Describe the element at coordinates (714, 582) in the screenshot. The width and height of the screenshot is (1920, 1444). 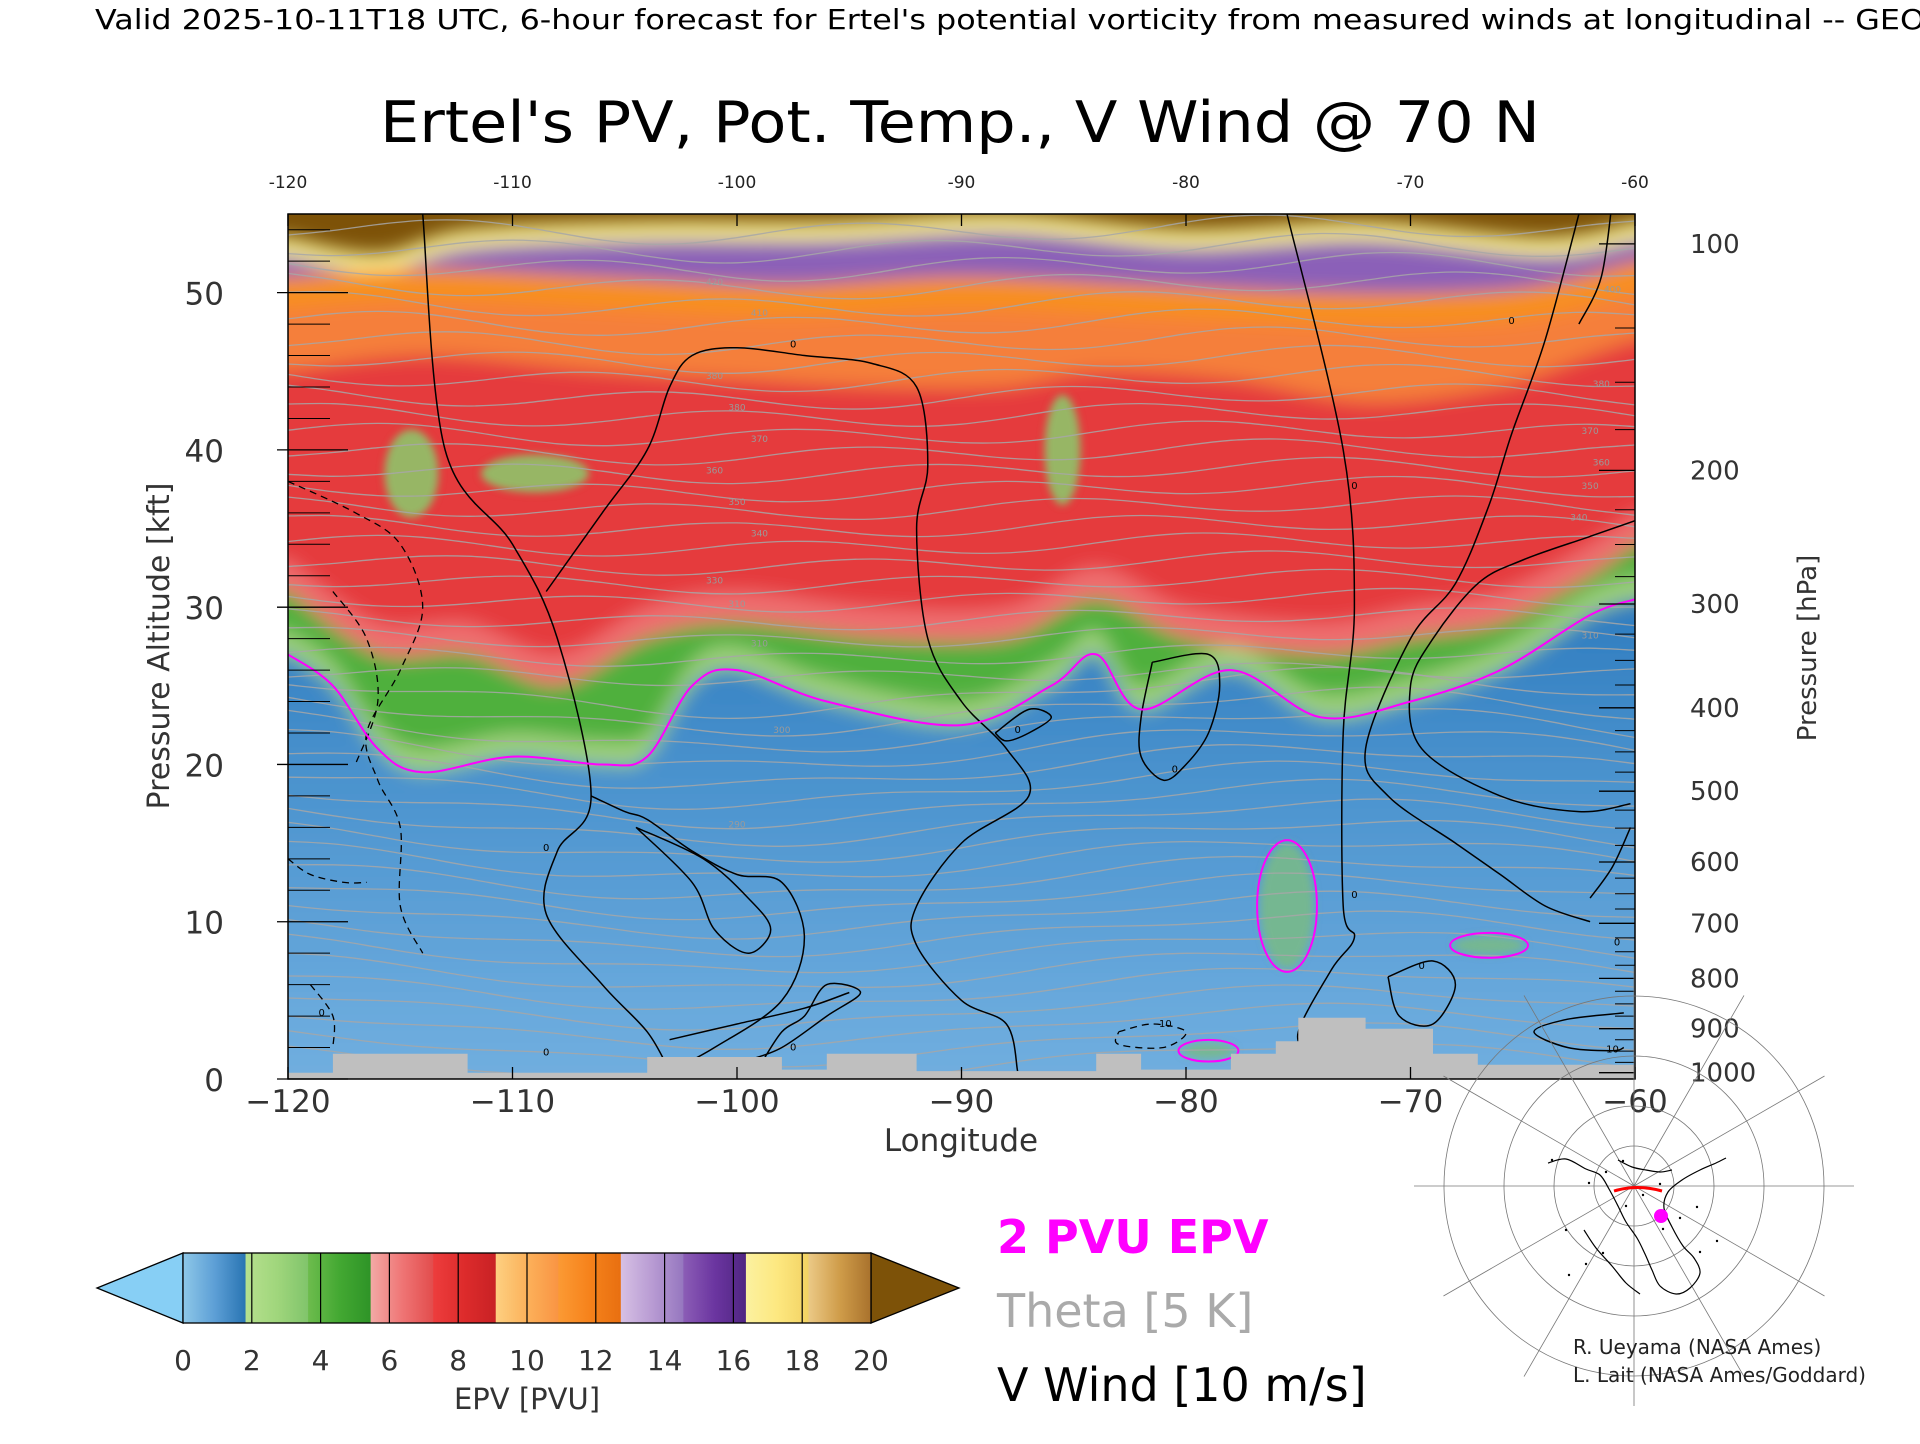
I see `theta-label: 330` at that location.